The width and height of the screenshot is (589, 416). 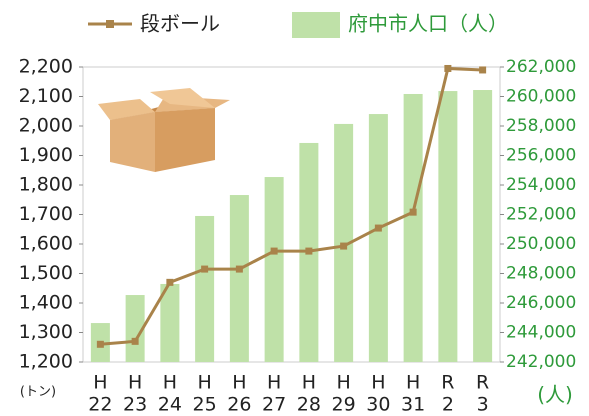 I want to click on y-tick-label: 1,700, so click(x=46, y=214).